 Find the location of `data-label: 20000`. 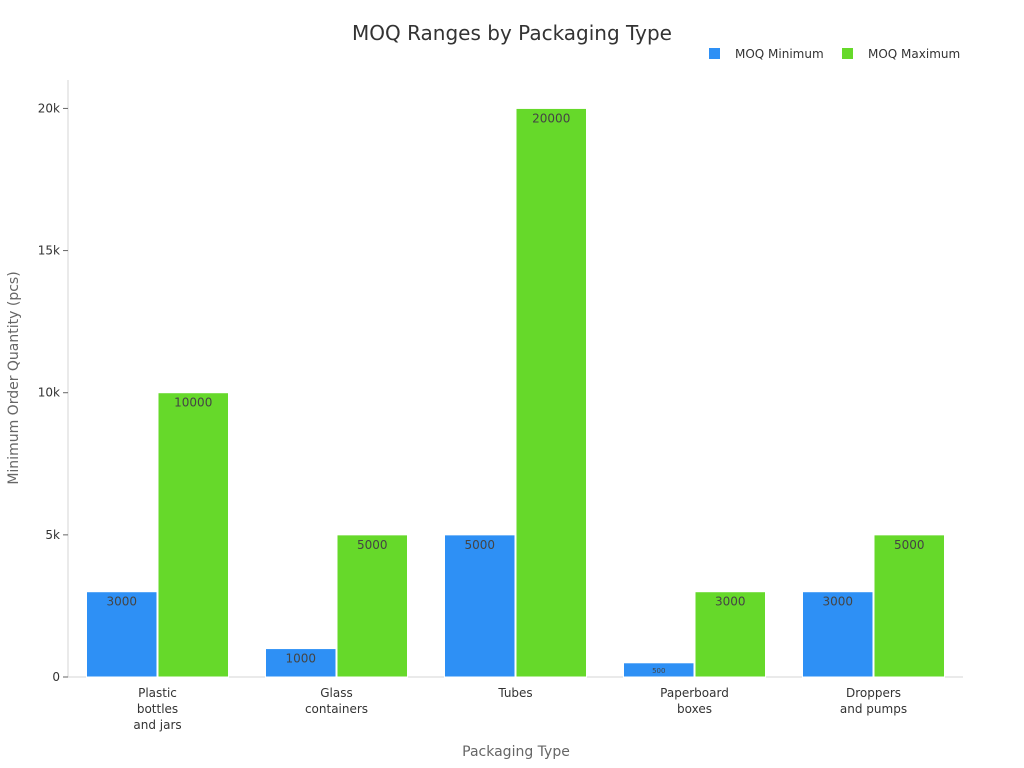

data-label: 20000 is located at coordinates (551, 118).